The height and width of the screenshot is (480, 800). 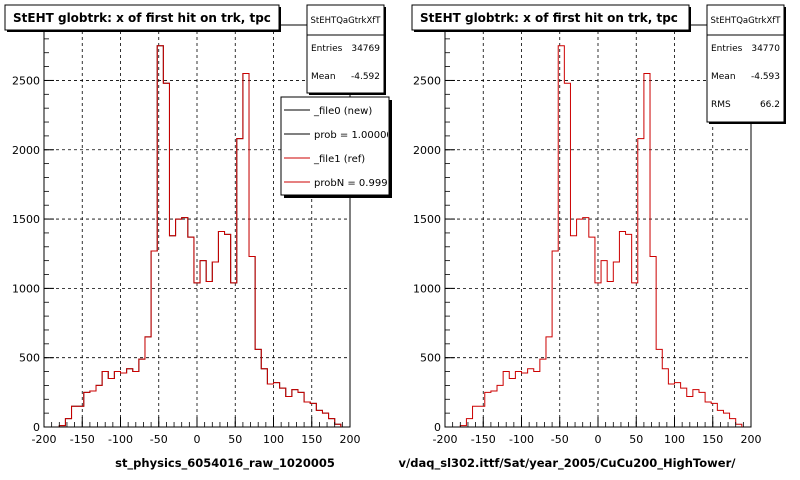 What do you see at coordinates (225, 463) in the screenshot?
I see `x-axis-label: st_physics_6054016_raw_1020005` at bounding box center [225, 463].